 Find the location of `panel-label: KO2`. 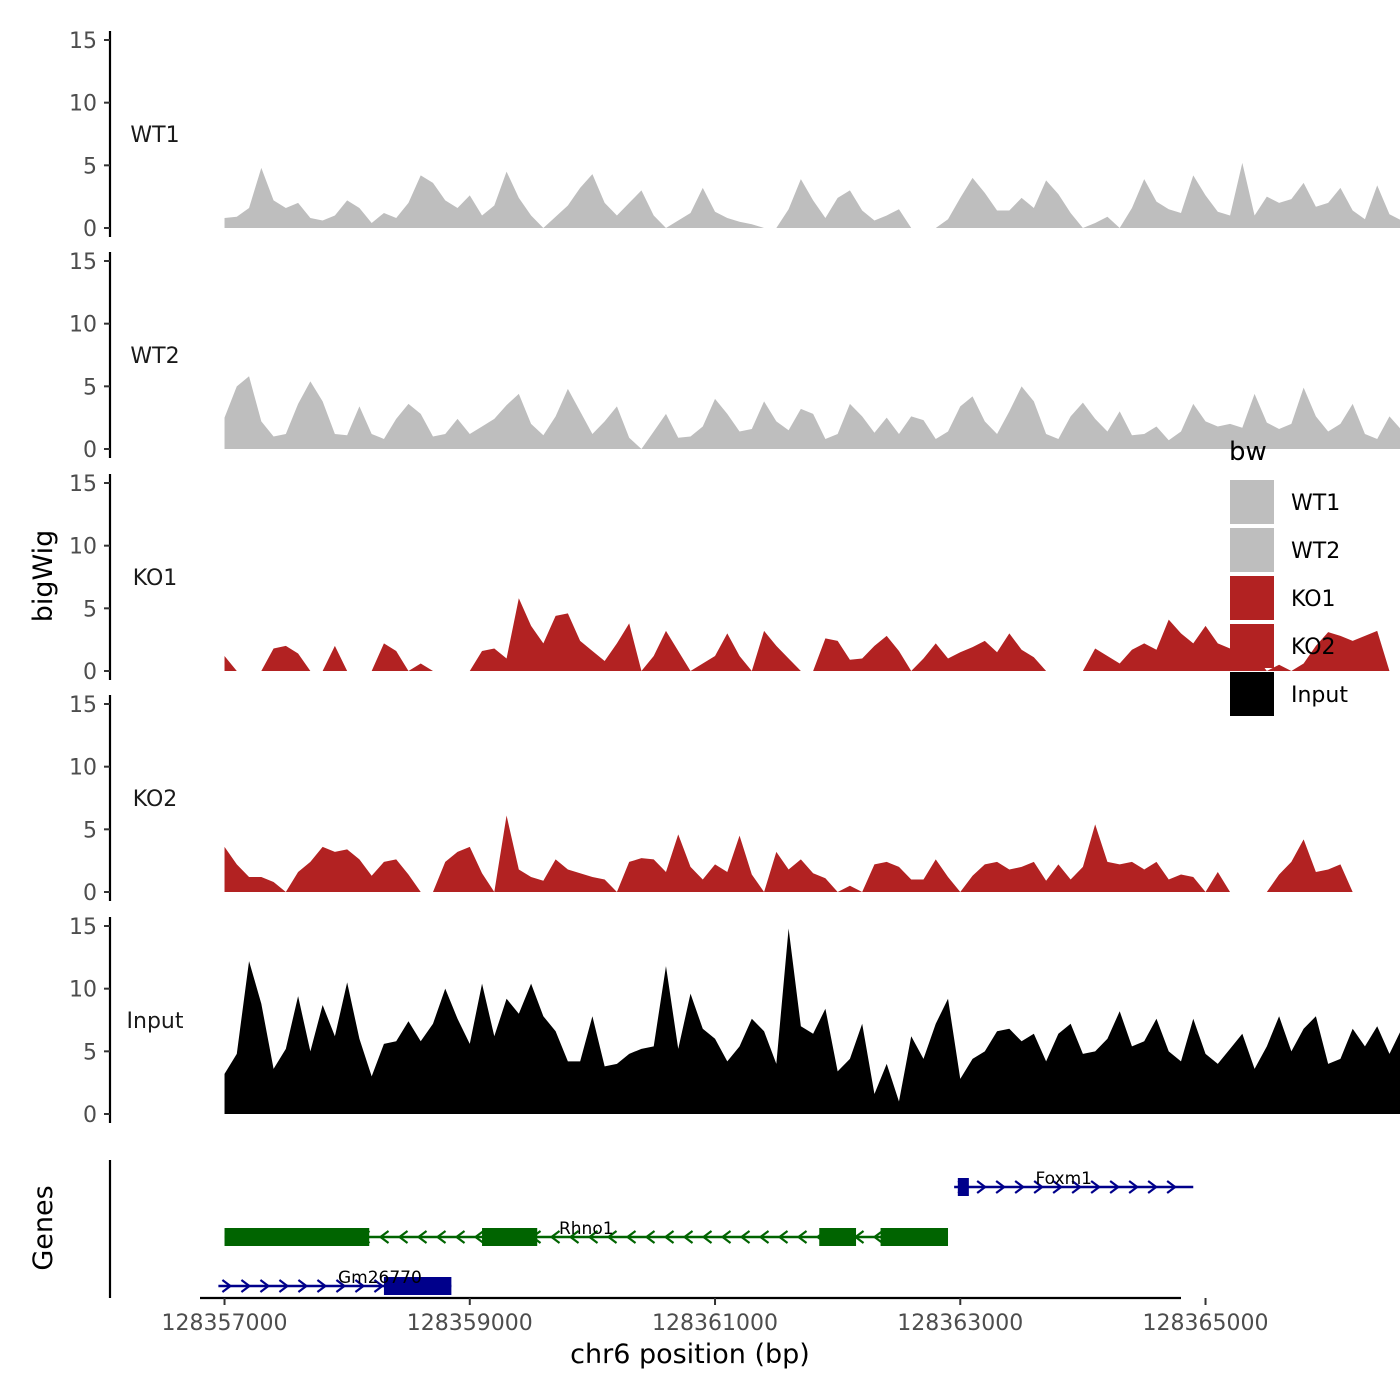

panel-label: KO2 is located at coordinates (155, 799).